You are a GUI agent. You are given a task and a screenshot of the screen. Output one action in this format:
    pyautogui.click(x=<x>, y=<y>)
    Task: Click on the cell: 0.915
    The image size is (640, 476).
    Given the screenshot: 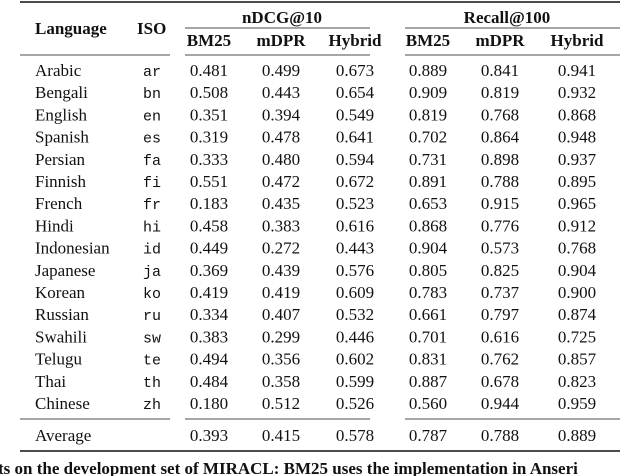 What is the action you would take?
    pyautogui.click(x=500, y=203)
    